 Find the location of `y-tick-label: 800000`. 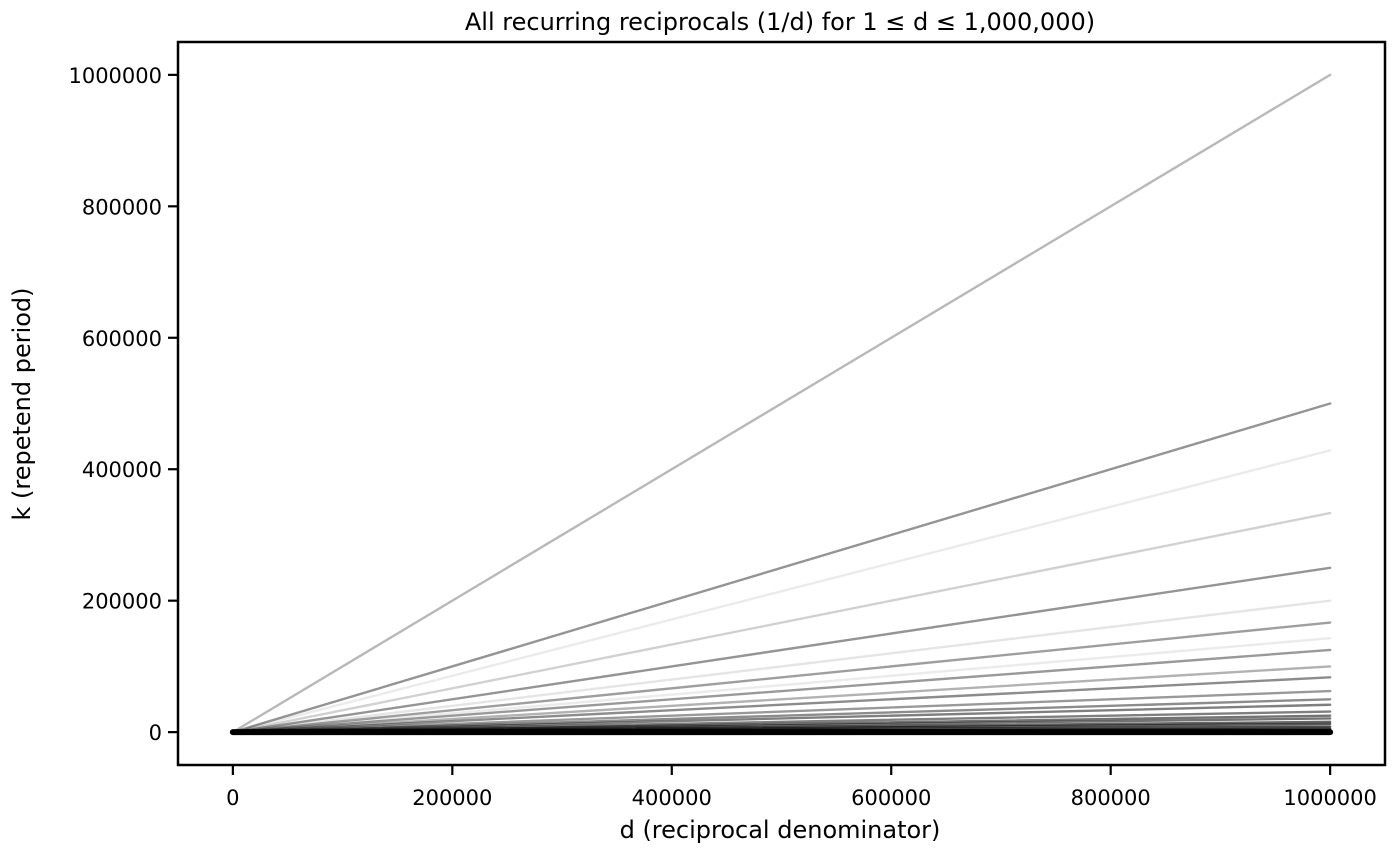

y-tick-label: 800000 is located at coordinates (122, 207).